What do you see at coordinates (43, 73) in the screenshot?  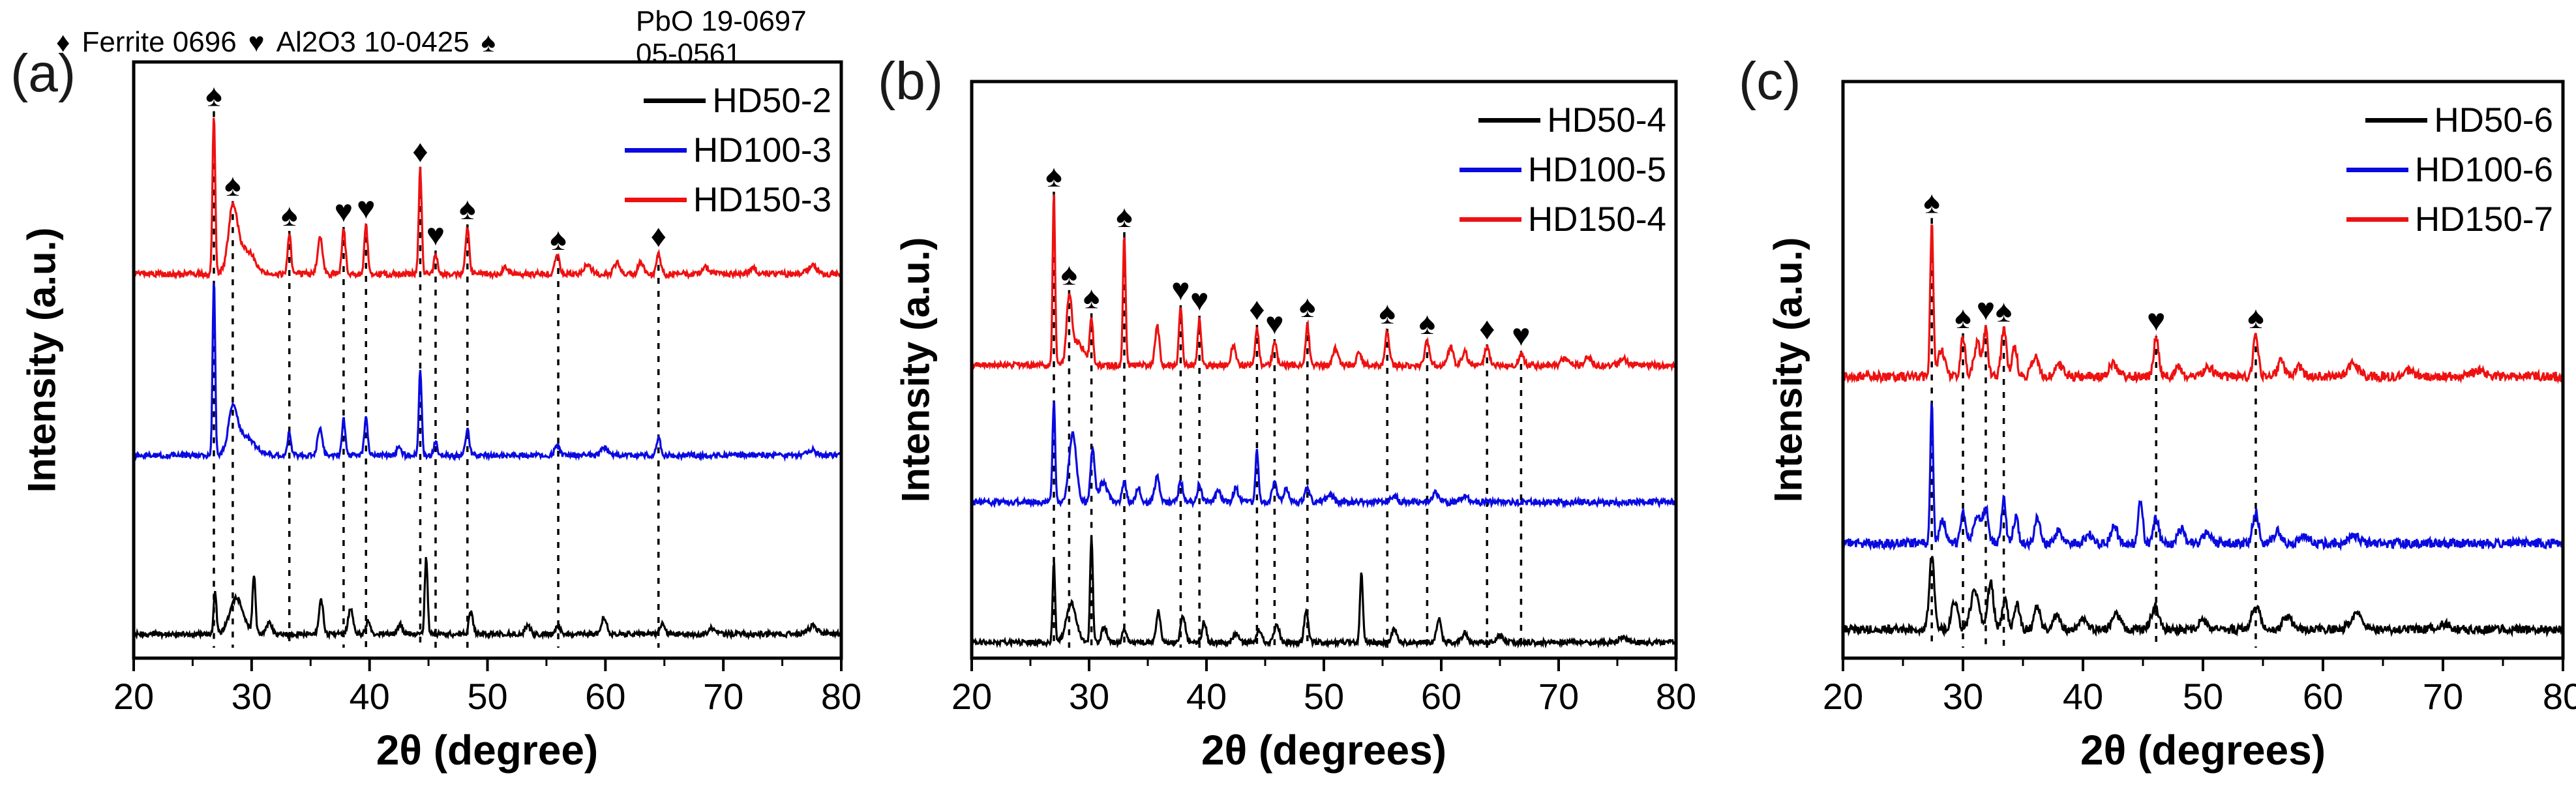 I see `panel-a-letter: (a)` at bounding box center [43, 73].